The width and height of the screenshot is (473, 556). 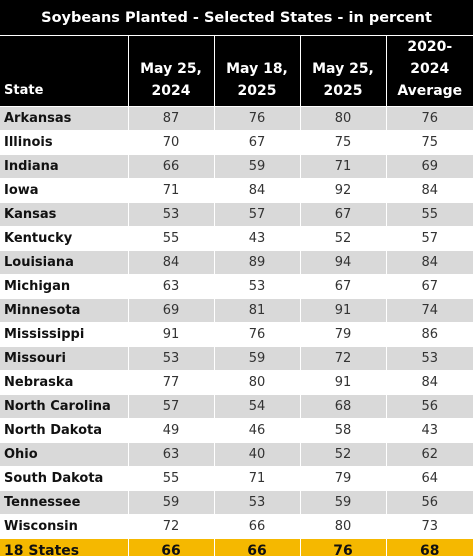 What do you see at coordinates (342, 262) in the screenshot?
I see `cell: 94` at bounding box center [342, 262].